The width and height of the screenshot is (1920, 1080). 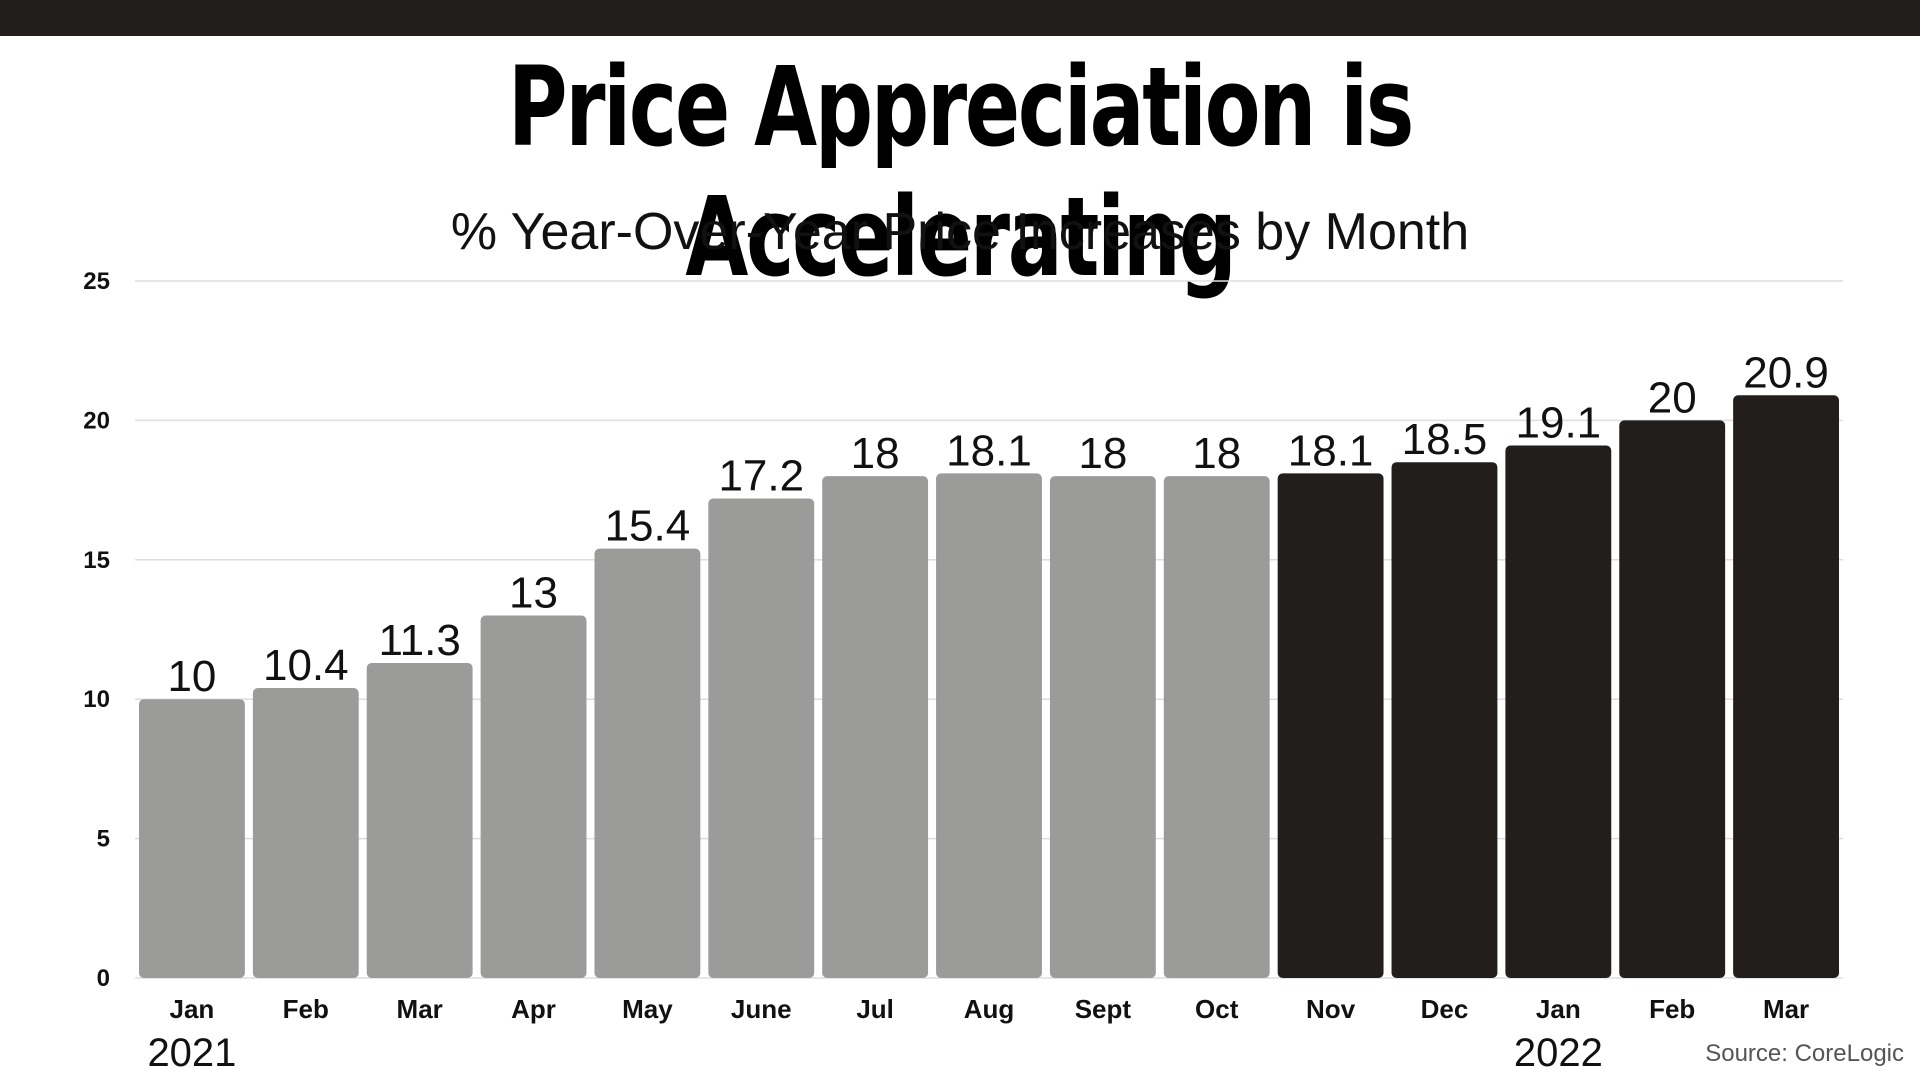 What do you see at coordinates (1444, 720) in the screenshot?
I see `bar-dec-2022` at bounding box center [1444, 720].